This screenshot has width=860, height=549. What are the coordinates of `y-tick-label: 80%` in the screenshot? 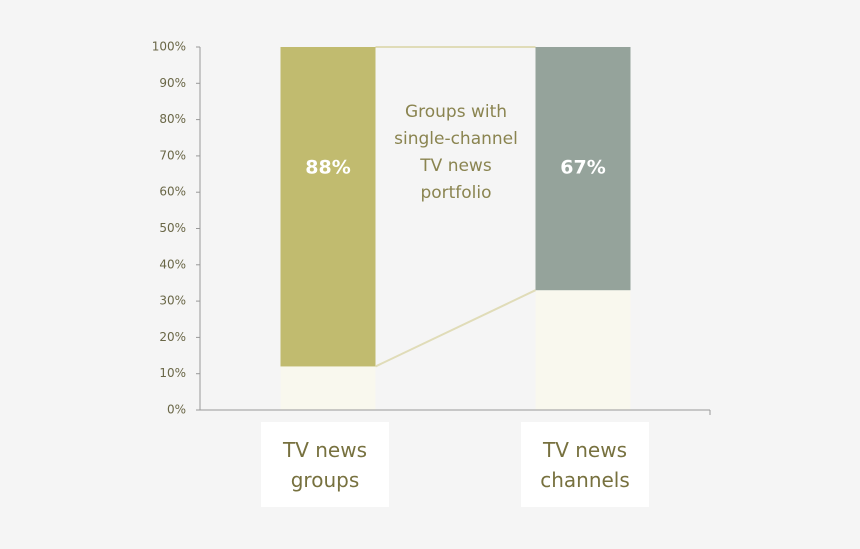 It's located at (172, 119).